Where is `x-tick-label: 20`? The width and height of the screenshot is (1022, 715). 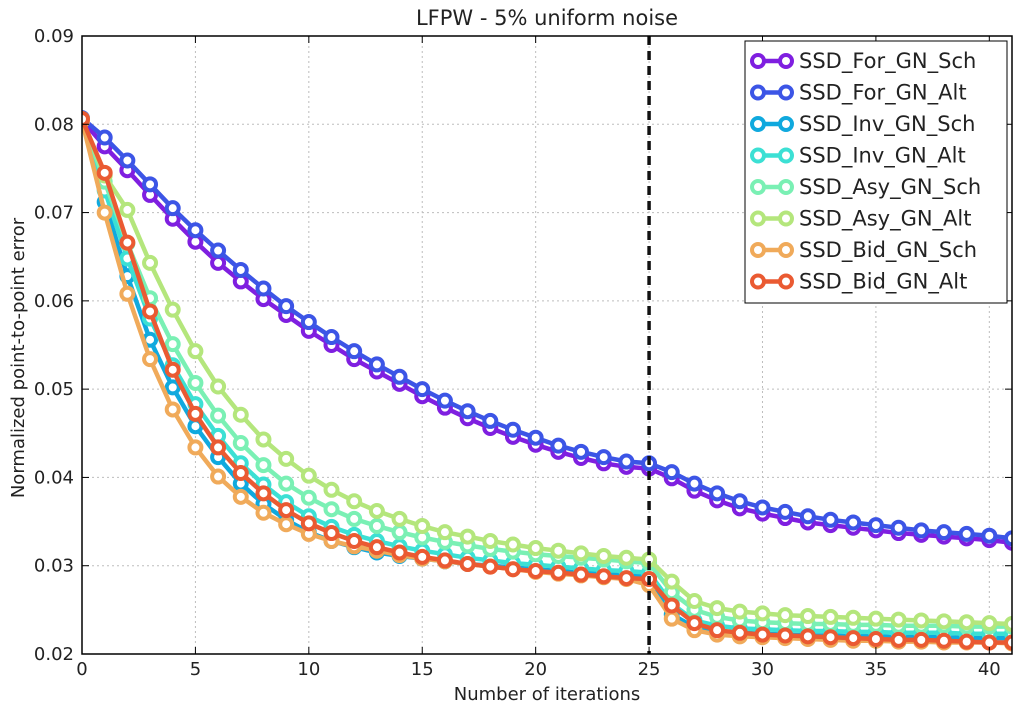 x-tick-label: 20 is located at coordinates (535, 669).